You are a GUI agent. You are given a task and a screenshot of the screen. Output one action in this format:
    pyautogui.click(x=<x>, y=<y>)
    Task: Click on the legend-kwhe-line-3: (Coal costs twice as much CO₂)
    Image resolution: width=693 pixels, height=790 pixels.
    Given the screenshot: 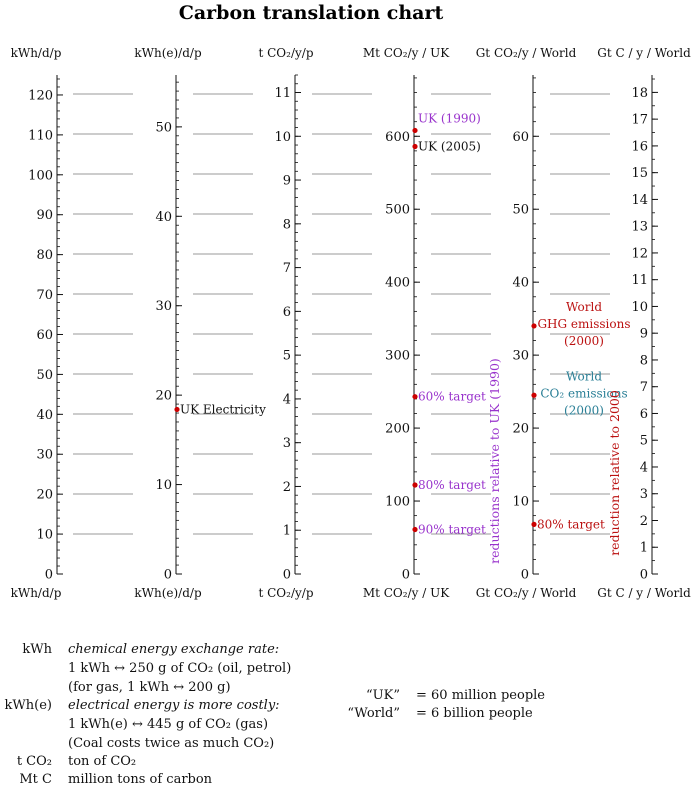 What is the action you would take?
    pyautogui.click(x=171, y=743)
    